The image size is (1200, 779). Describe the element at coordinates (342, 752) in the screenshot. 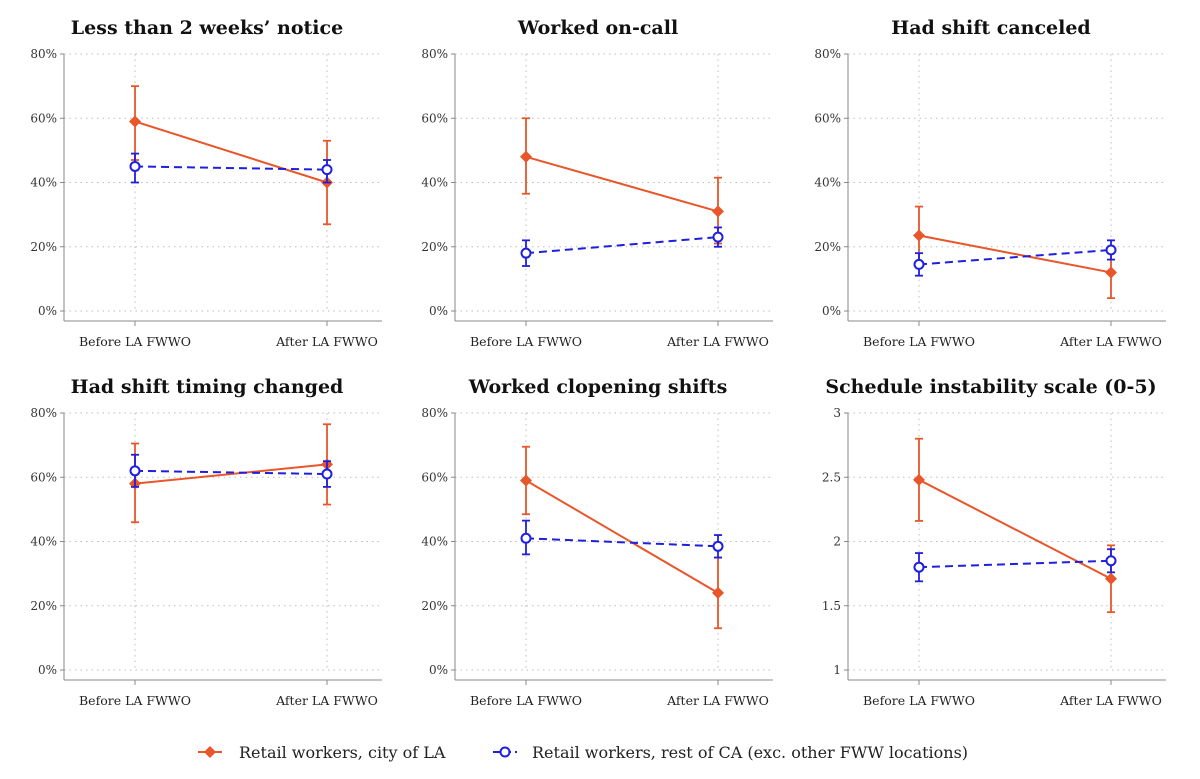

I see `legend-la-label: Retail workers, city of LA` at that location.